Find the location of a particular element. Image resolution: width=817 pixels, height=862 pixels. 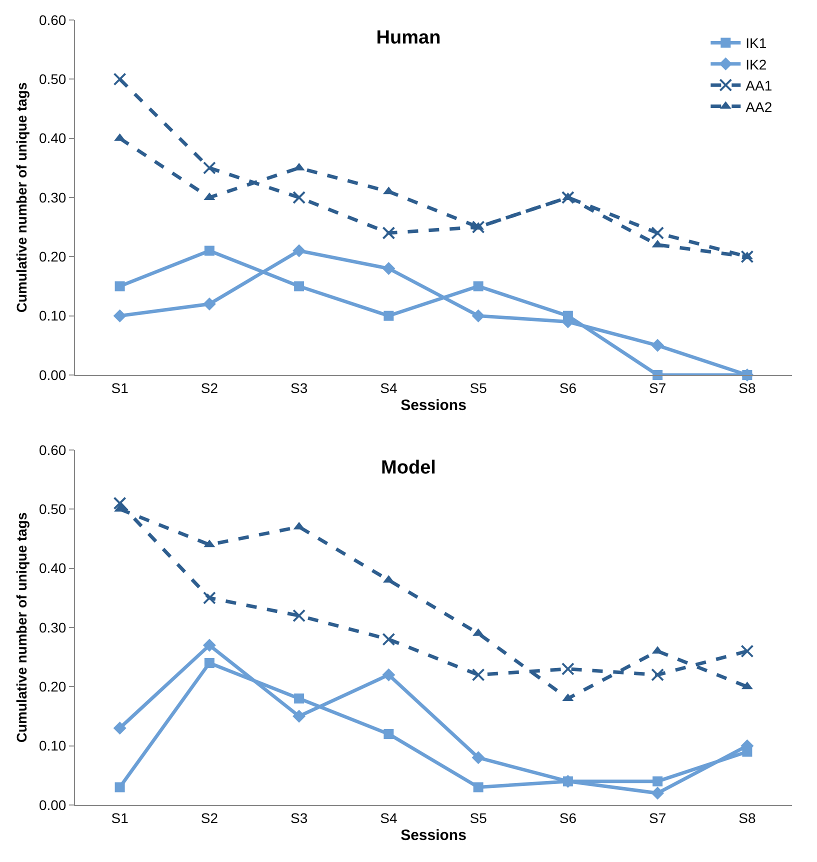

legend-label: IK1 is located at coordinates (756, 43).